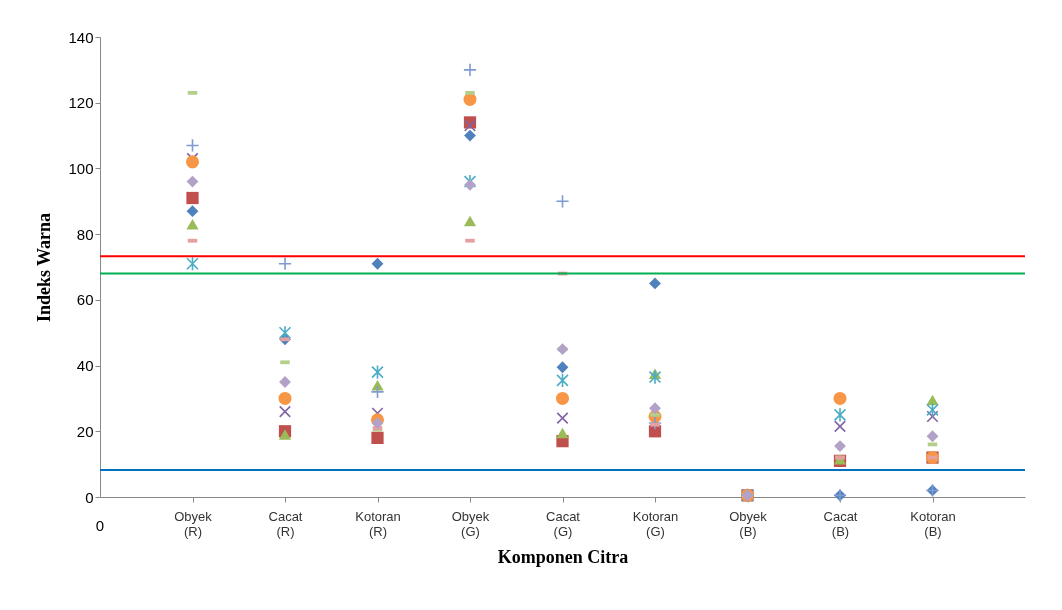 This screenshot has height=610, width=1062. I want to click on x-tick-label: Cacat (B), so click(840, 523).